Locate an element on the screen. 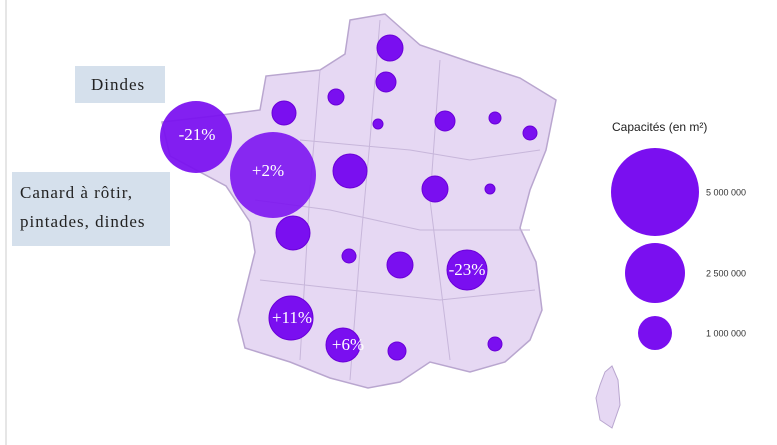  change-label: +11% is located at coordinates (292, 317).